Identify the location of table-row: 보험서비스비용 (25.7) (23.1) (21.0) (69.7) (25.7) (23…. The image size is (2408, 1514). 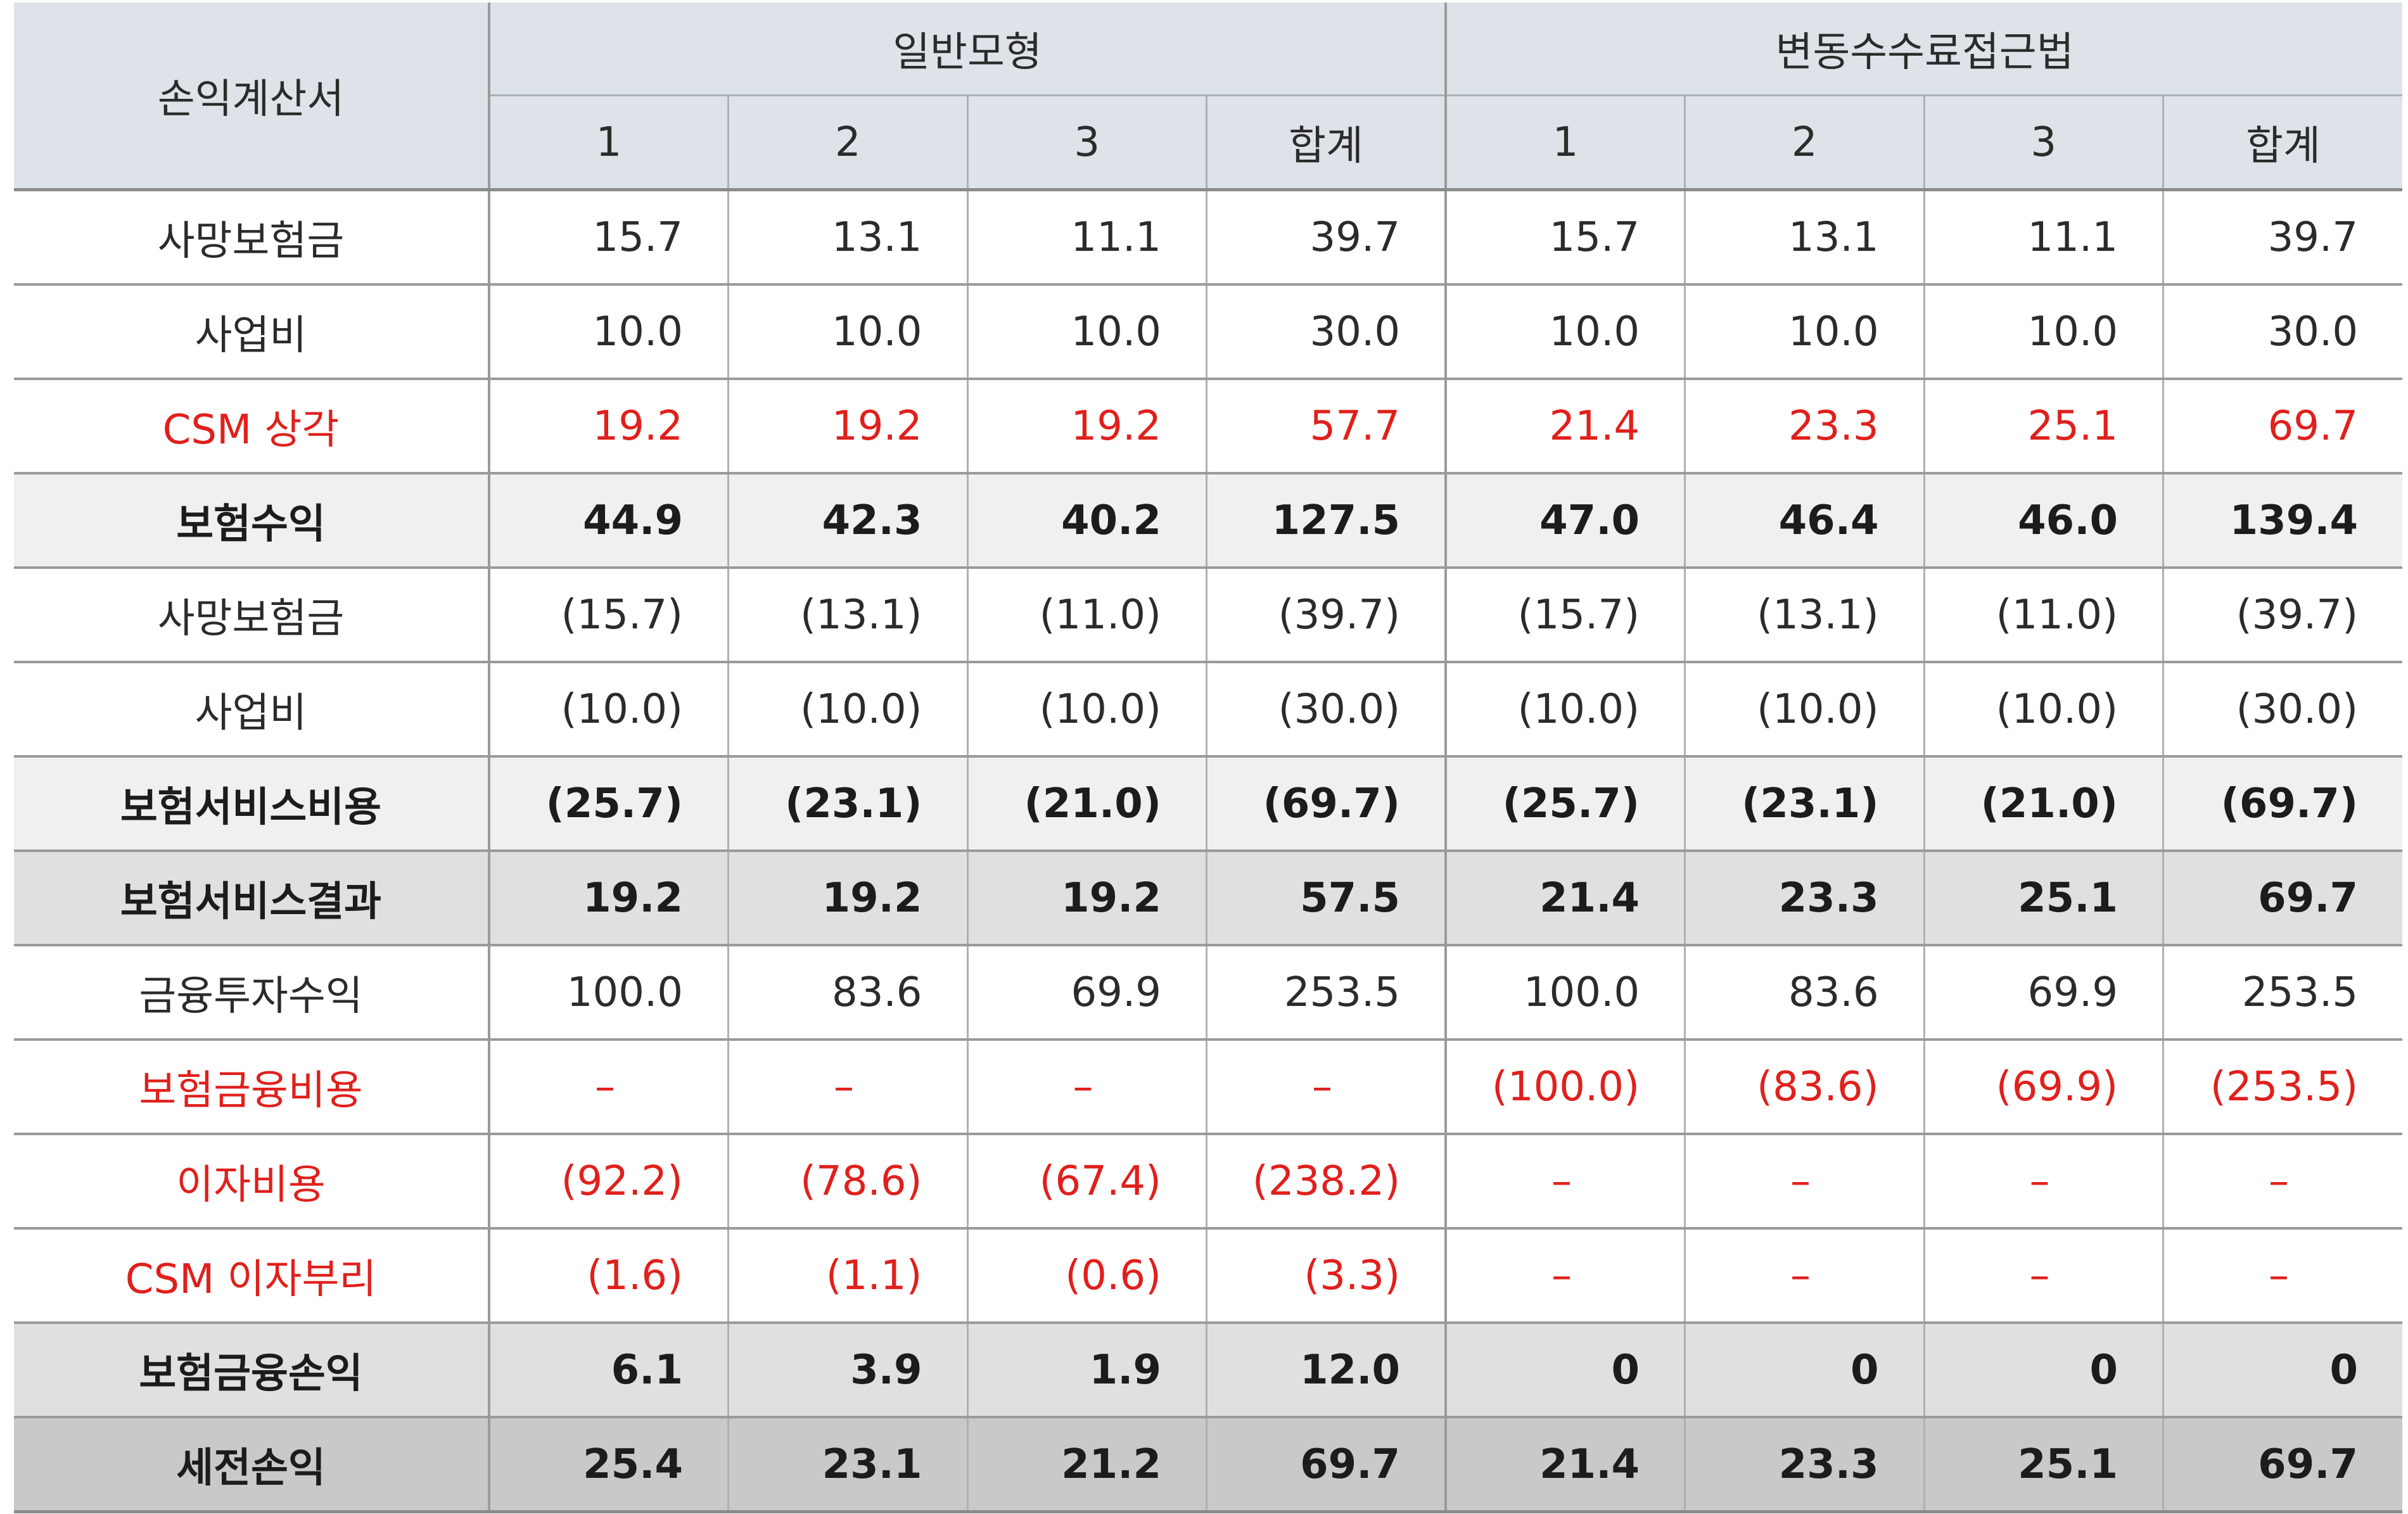
(1208, 804).